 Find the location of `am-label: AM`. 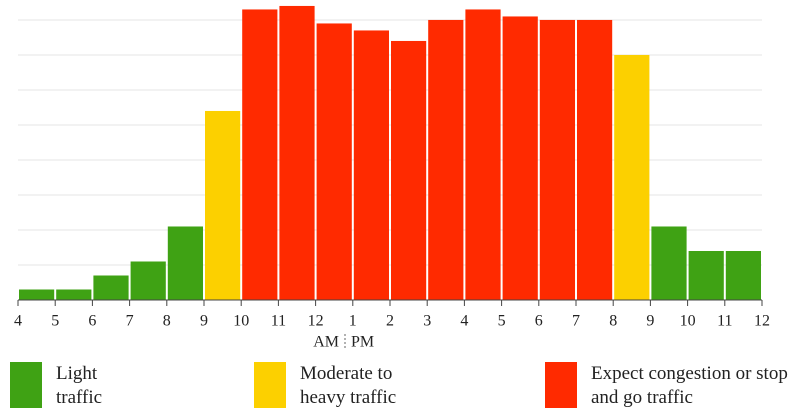

am-label: AM is located at coordinates (326, 342).